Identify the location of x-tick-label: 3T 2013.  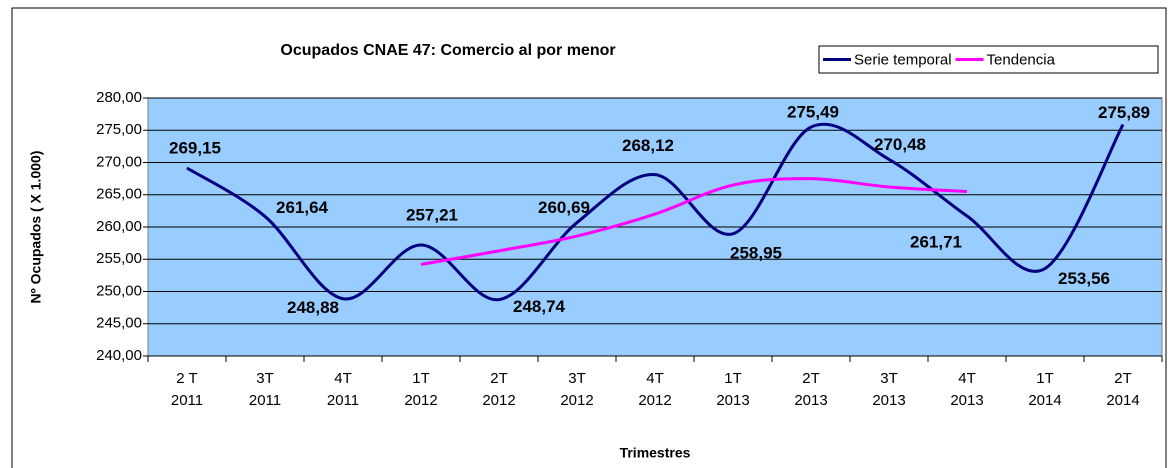
(889, 389).